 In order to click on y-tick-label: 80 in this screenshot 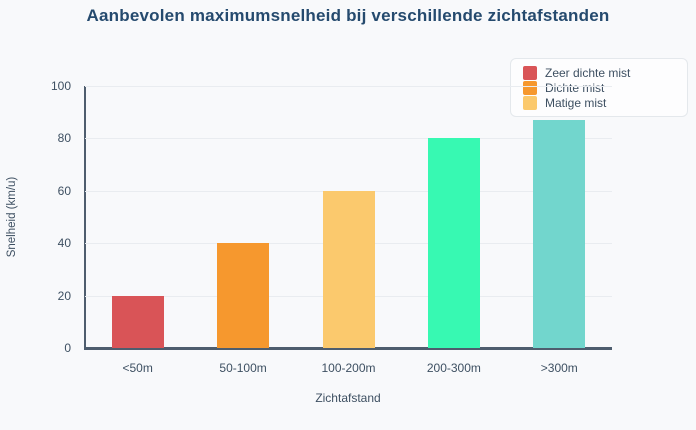, I will do `click(64, 138)`.